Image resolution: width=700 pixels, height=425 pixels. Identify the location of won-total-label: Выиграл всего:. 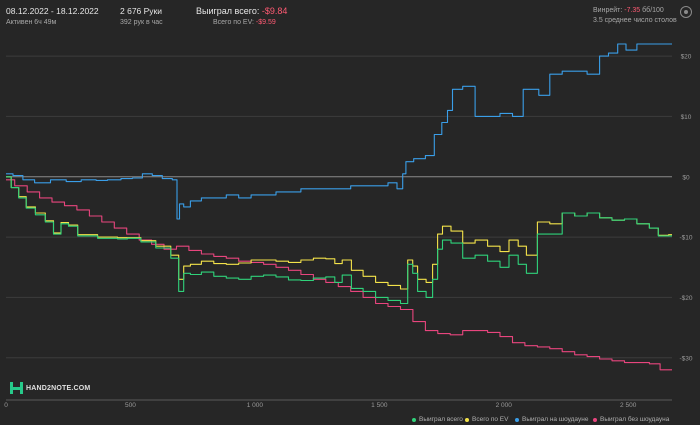
(228, 11).